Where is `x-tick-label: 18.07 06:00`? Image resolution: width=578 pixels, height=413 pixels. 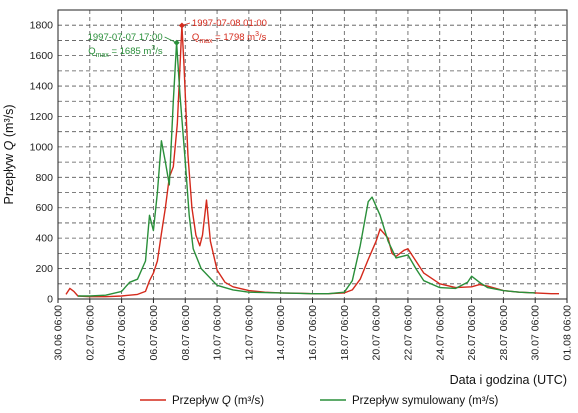 x-tick-label: 18.07 06:00 is located at coordinates (345, 333).